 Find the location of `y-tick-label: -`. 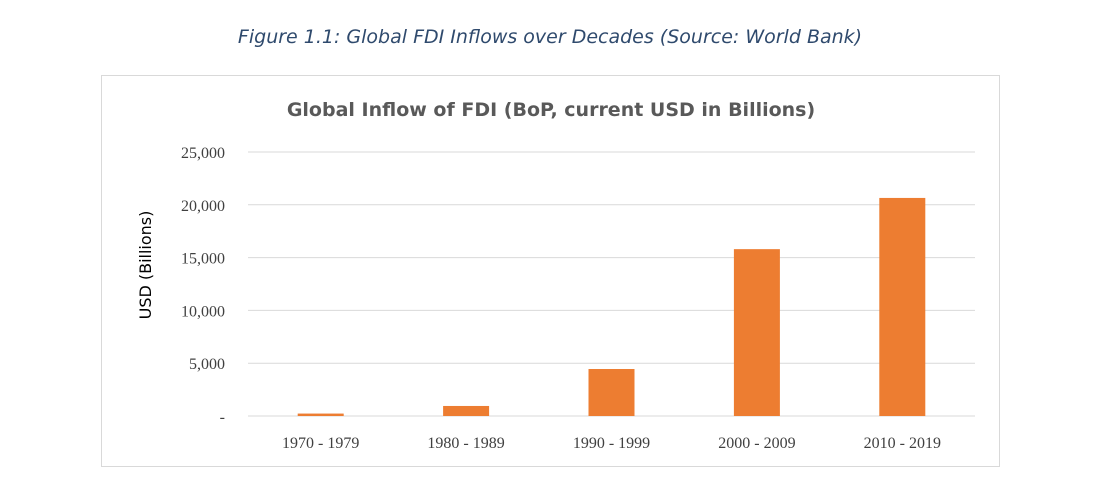

y-tick-label: - is located at coordinates (222, 417).